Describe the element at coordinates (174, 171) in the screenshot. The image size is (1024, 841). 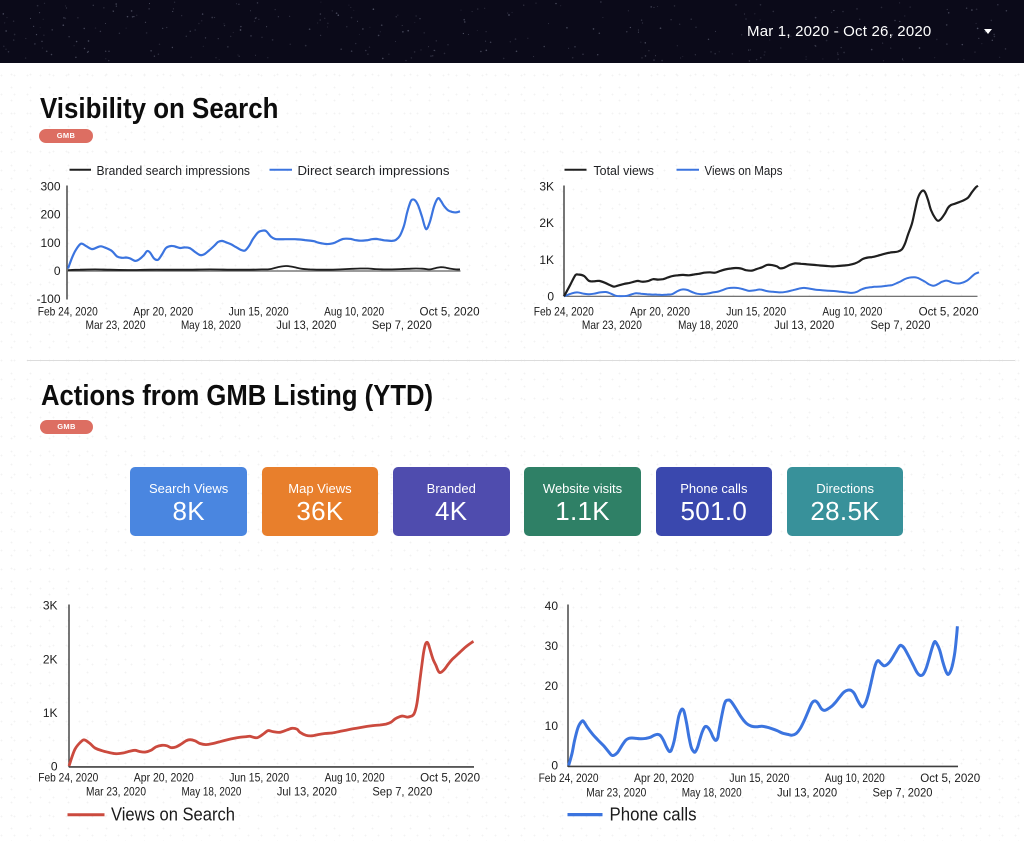
I see `svg-text: Branded search impressions` at that location.